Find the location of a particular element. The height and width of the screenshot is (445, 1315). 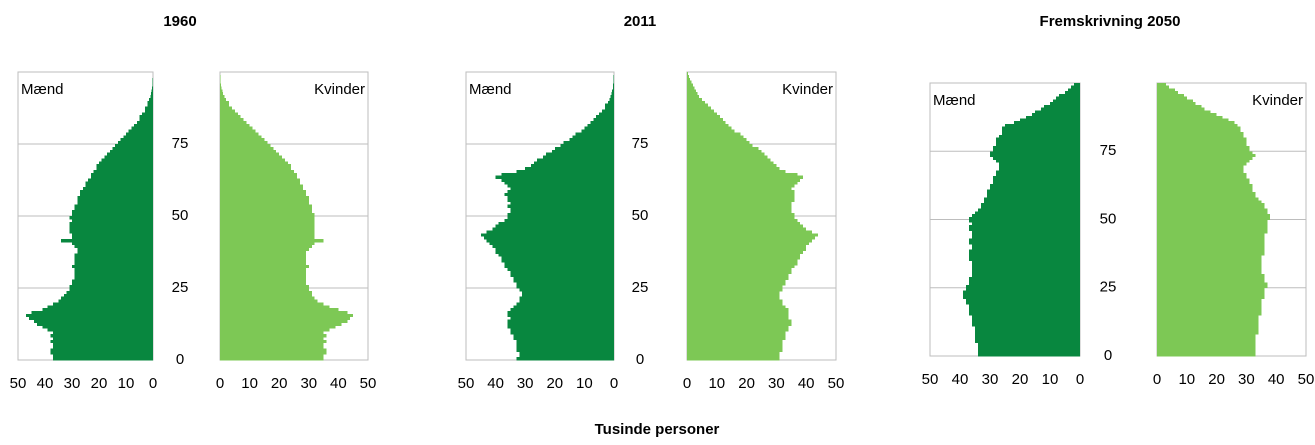

x-tick-label: 30 is located at coordinates (776, 383).